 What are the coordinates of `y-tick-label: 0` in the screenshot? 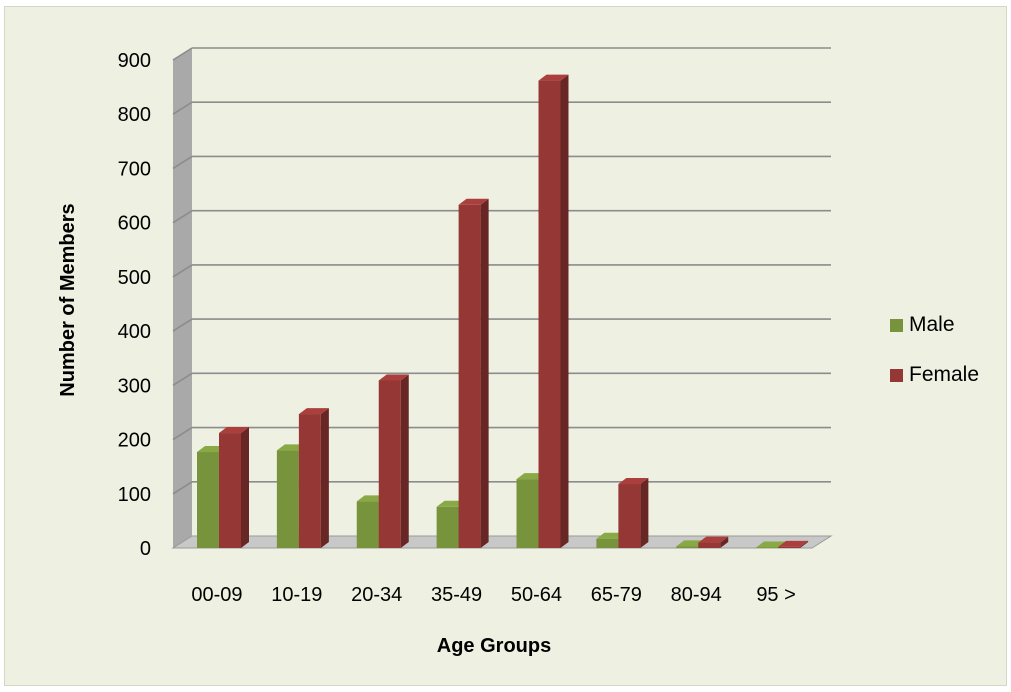 It's located at (145, 549).